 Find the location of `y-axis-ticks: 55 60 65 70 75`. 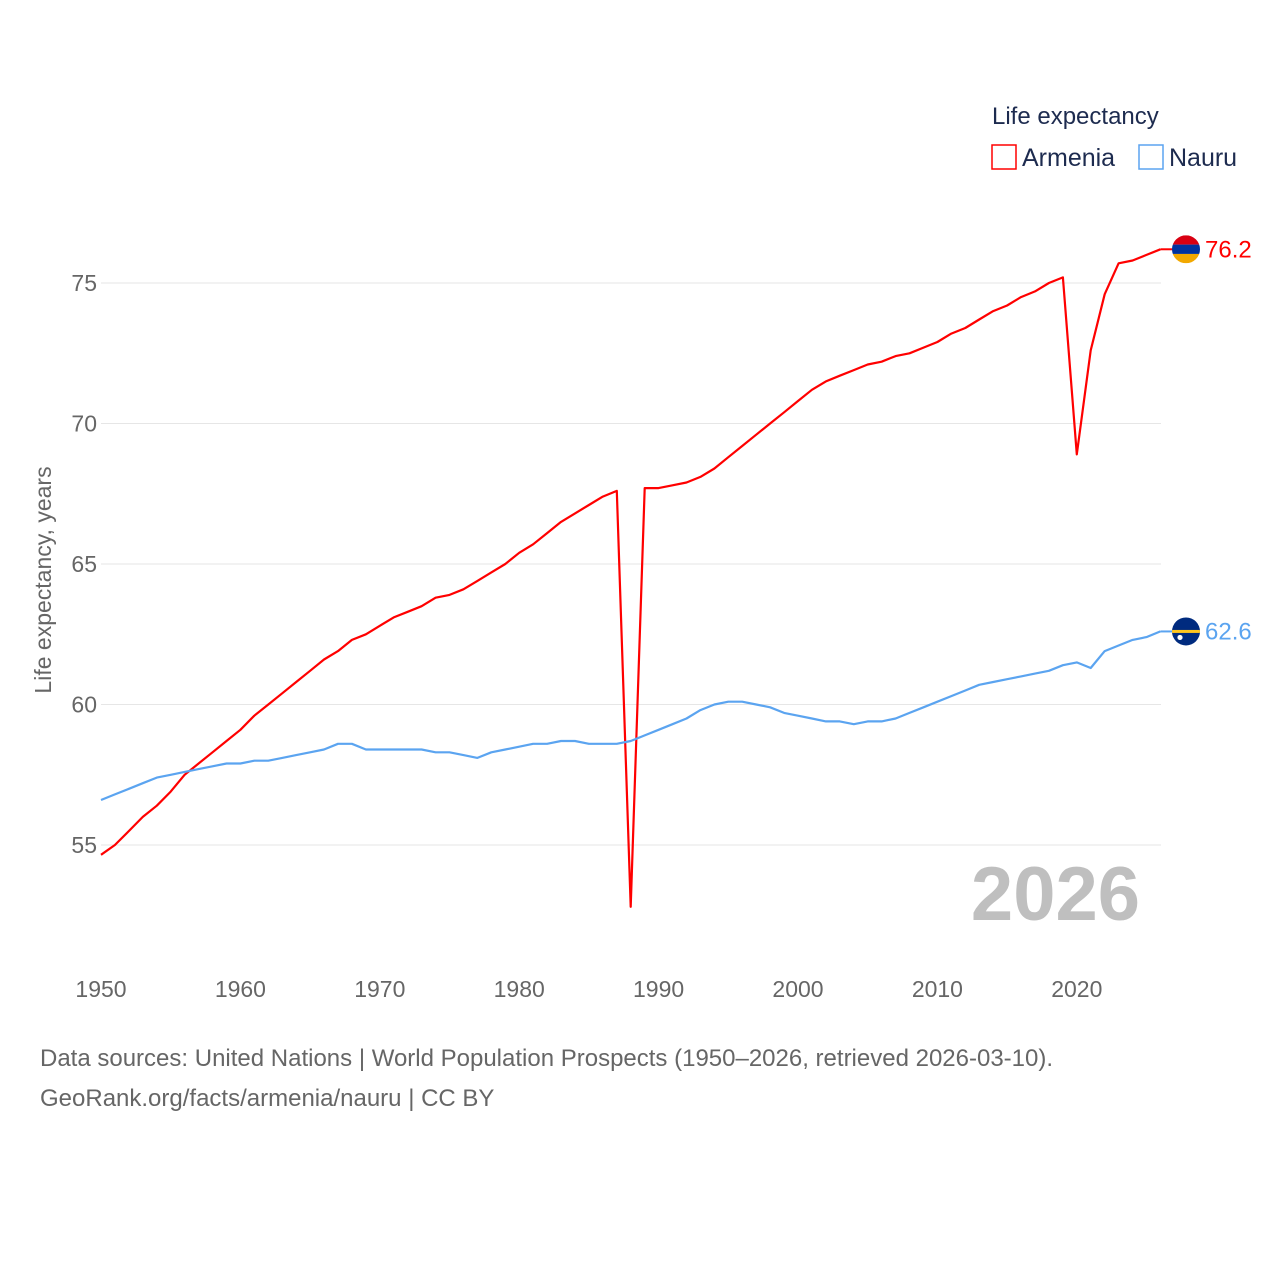

y-axis-ticks: 55 60 65 70 75 is located at coordinates (84, 564).